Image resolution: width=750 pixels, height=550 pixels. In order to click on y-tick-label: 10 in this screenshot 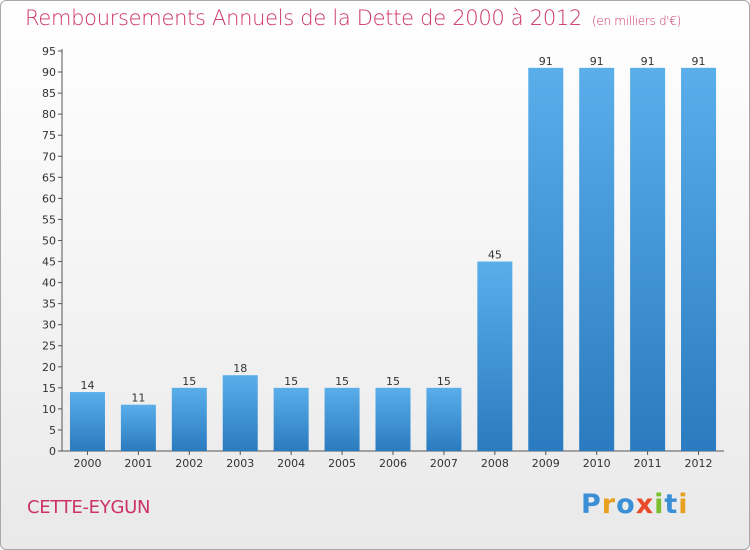, I will do `click(49, 409)`.